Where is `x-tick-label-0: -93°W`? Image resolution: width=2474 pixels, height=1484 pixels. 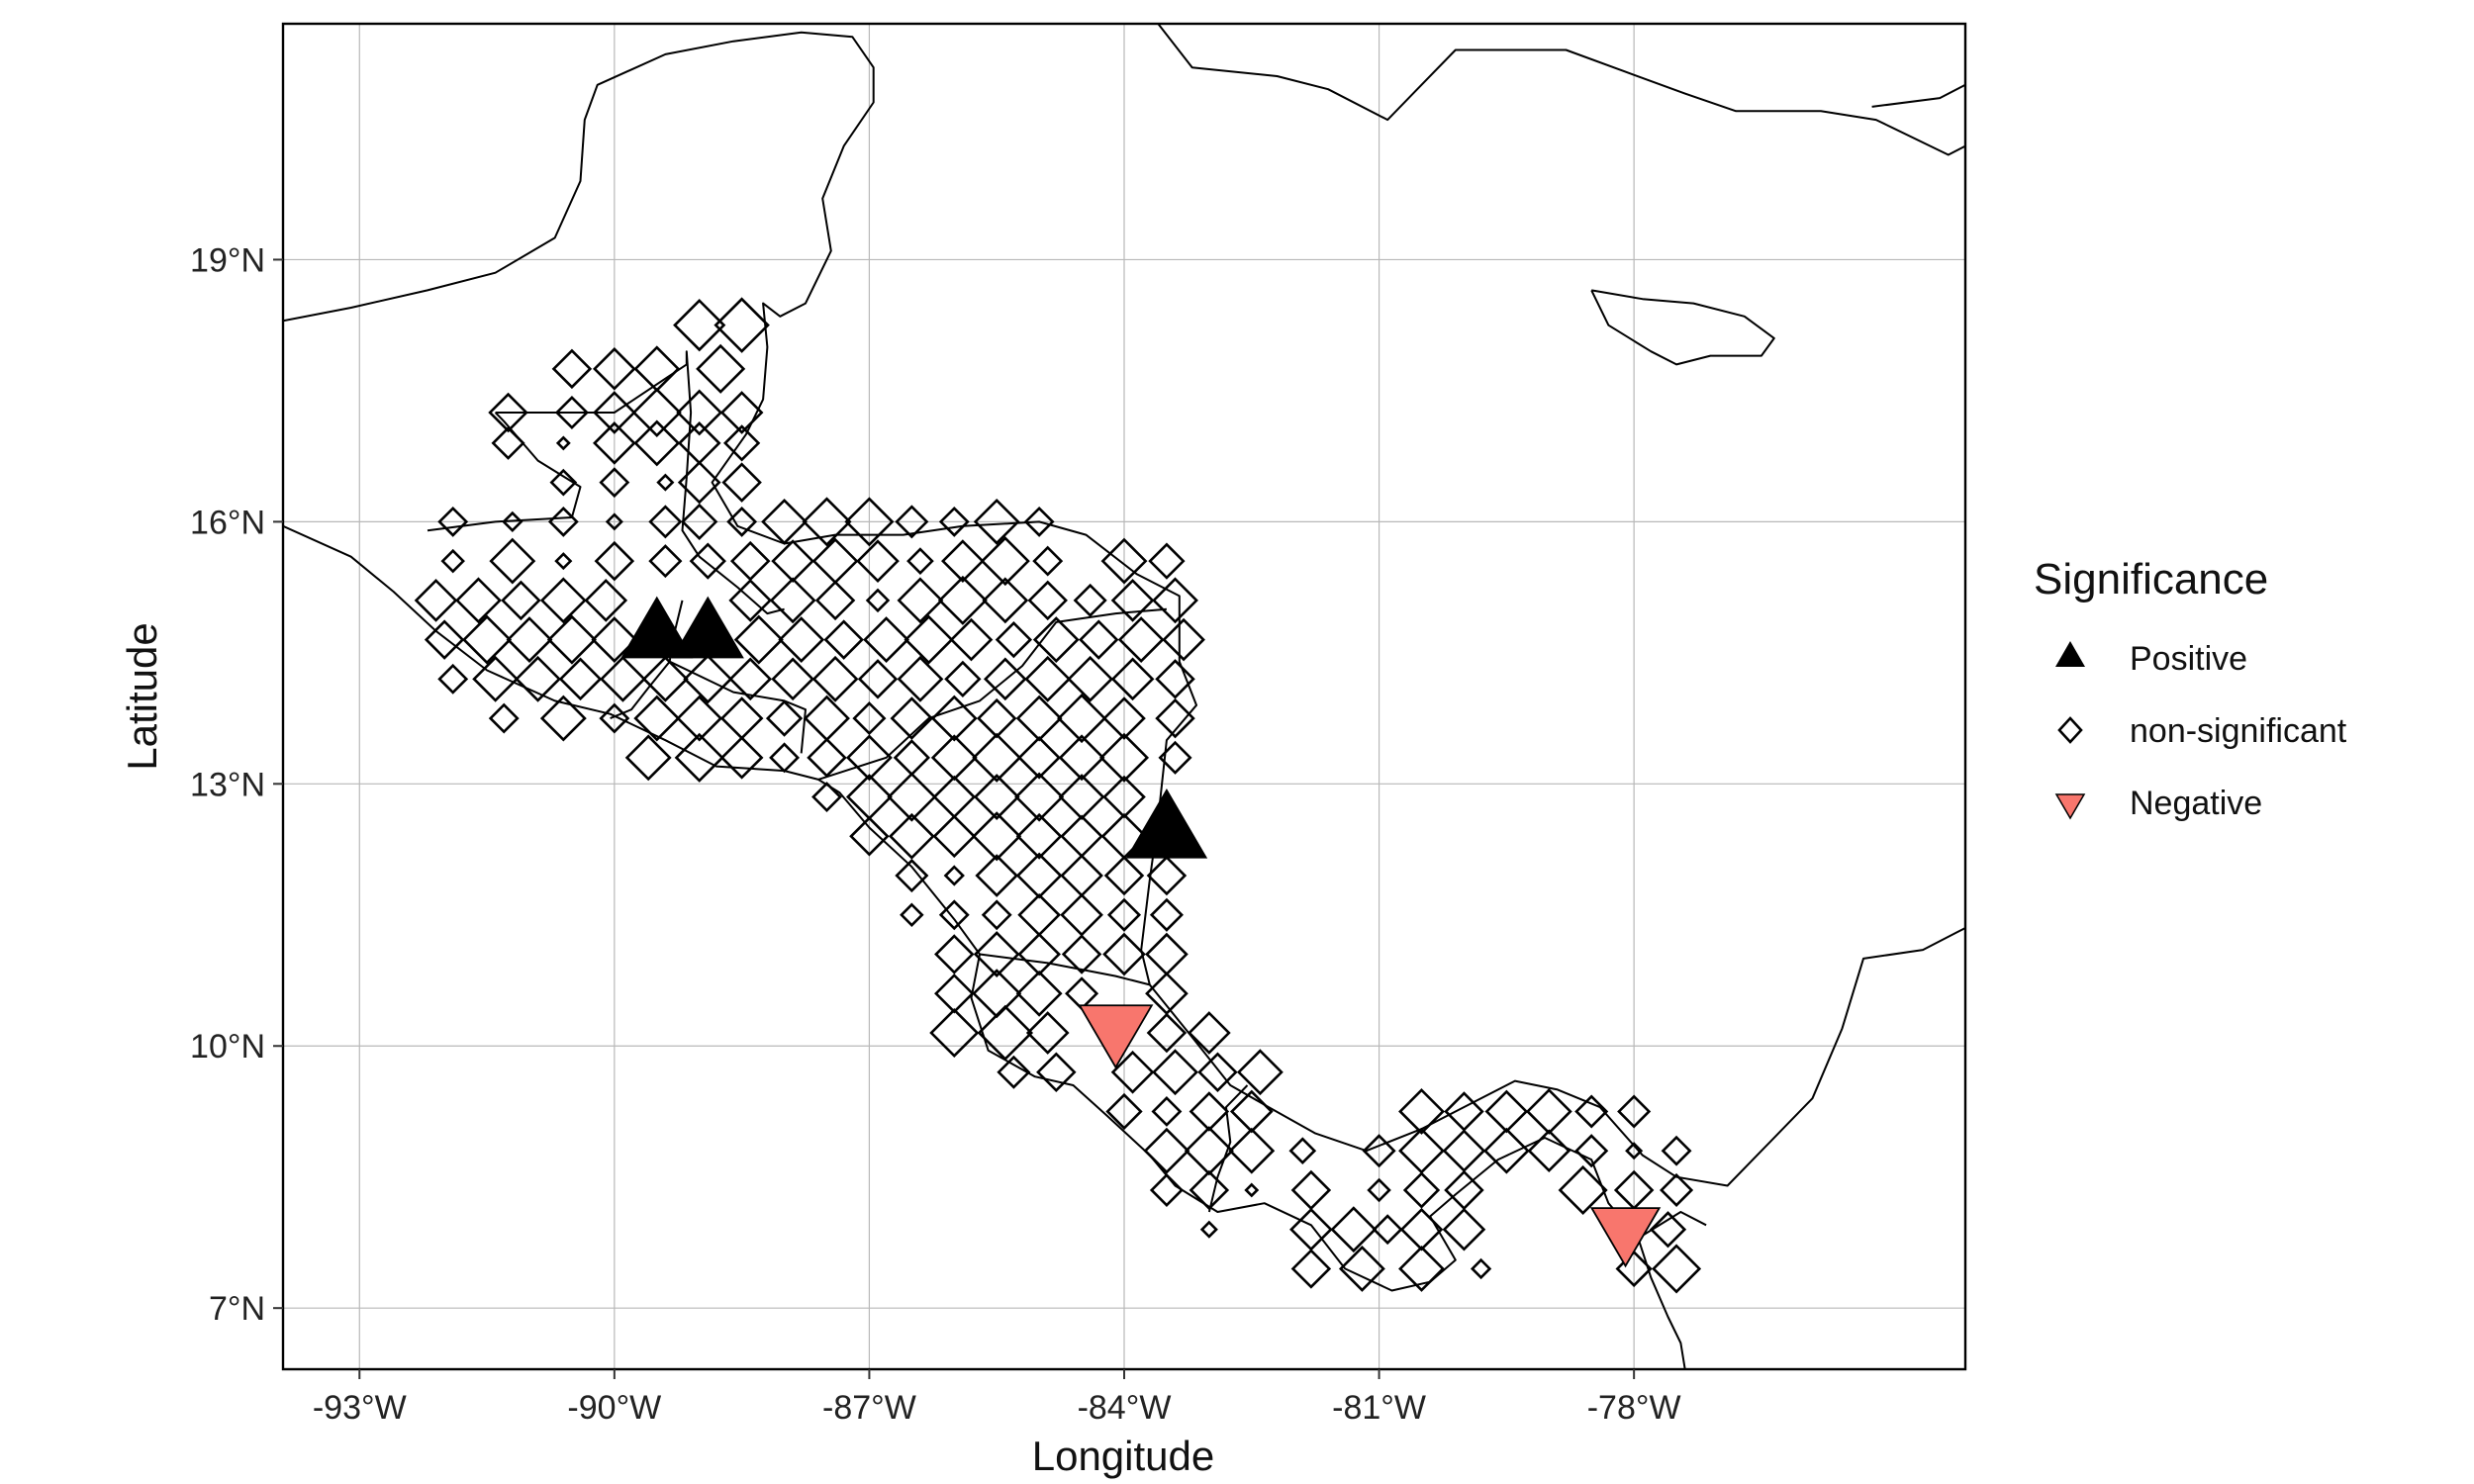 x-tick-label-0: -93°W is located at coordinates (360, 1408).